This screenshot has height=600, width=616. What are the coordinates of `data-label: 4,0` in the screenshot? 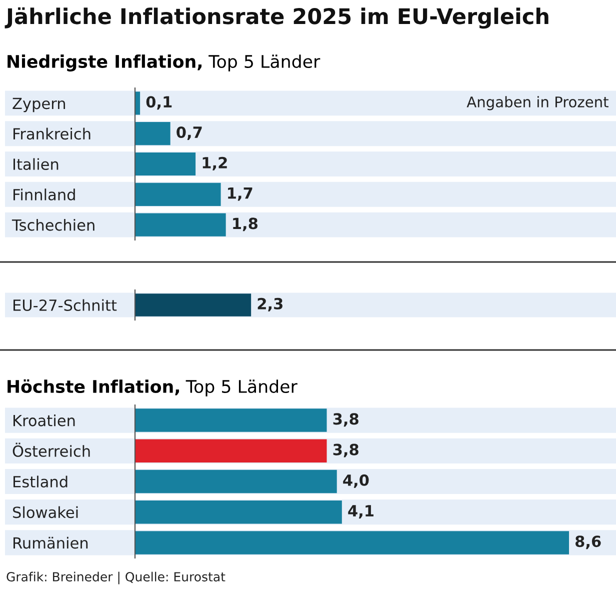 It's located at (356, 481).